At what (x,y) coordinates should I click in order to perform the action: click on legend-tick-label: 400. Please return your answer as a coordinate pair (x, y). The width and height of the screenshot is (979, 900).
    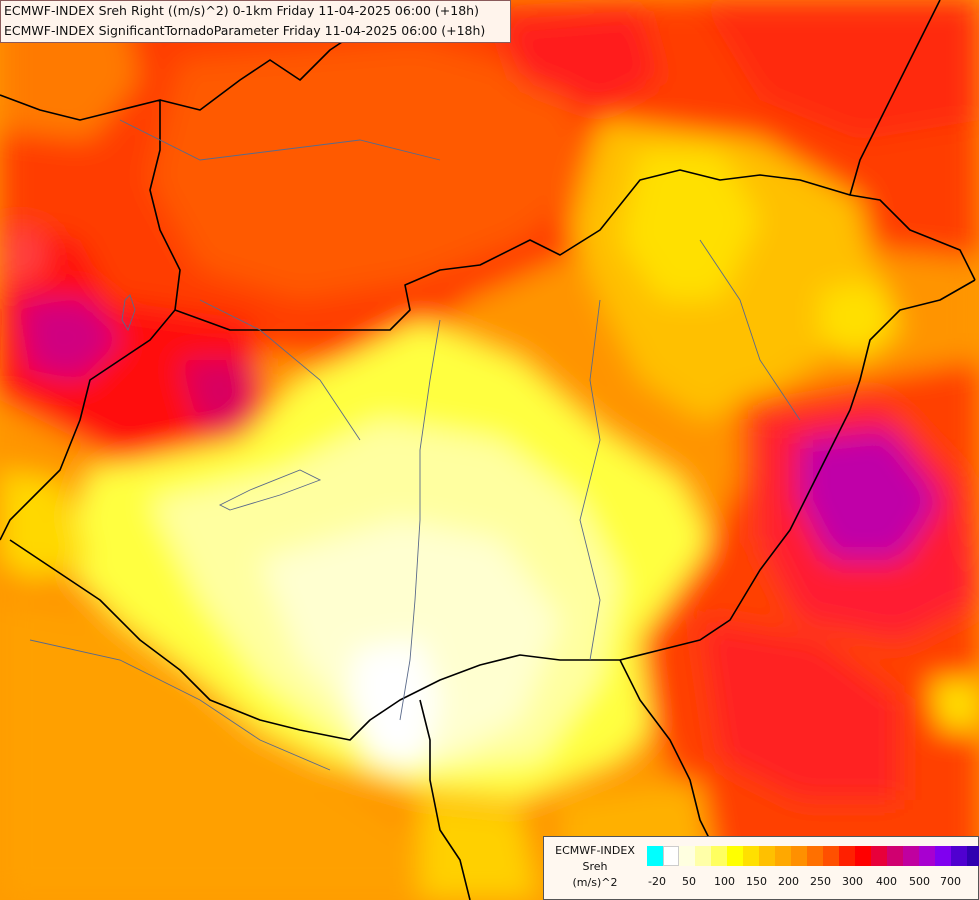
    Looking at the image, I should click on (886, 881).